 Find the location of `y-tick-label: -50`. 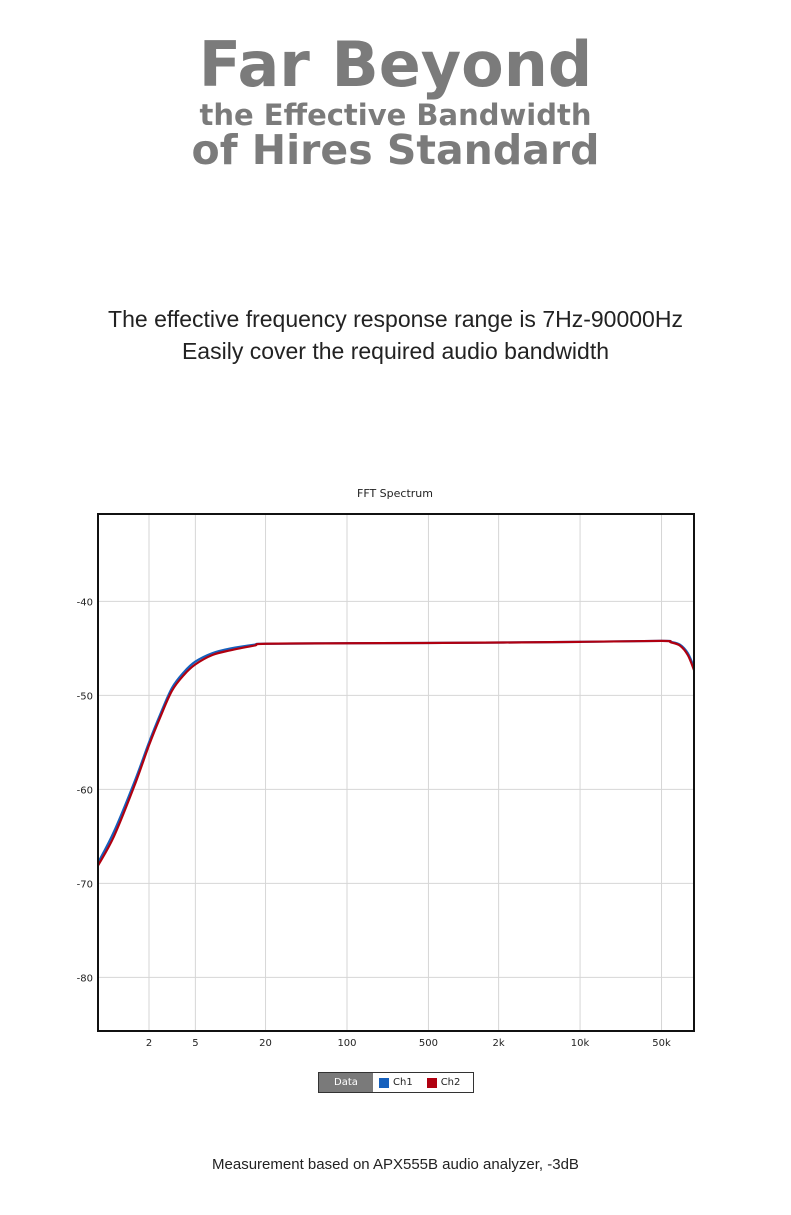

y-tick-label: -50 is located at coordinates (85, 696).